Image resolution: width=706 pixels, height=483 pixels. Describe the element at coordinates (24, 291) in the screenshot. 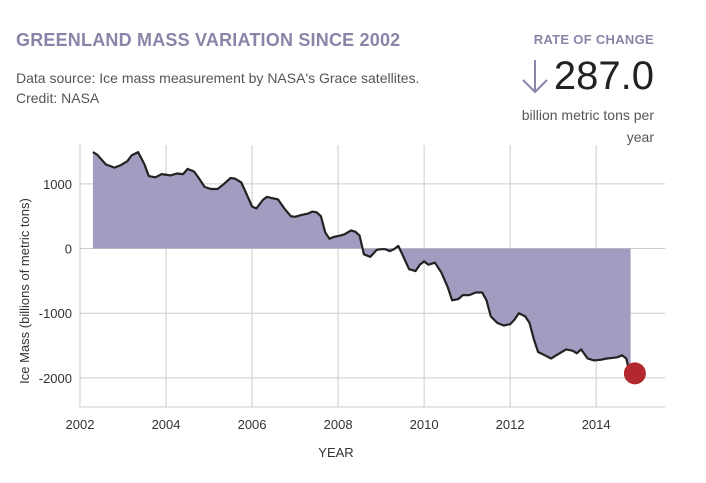

I see `y-axis-label: Ice Mass (billions of metric tons)` at that location.